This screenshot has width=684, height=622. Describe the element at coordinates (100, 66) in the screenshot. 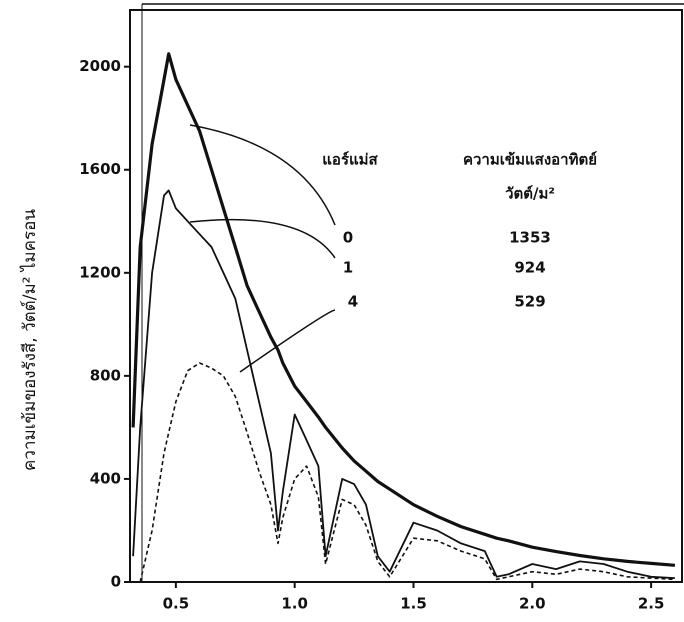

I see `y-tick-label: 2000` at that location.